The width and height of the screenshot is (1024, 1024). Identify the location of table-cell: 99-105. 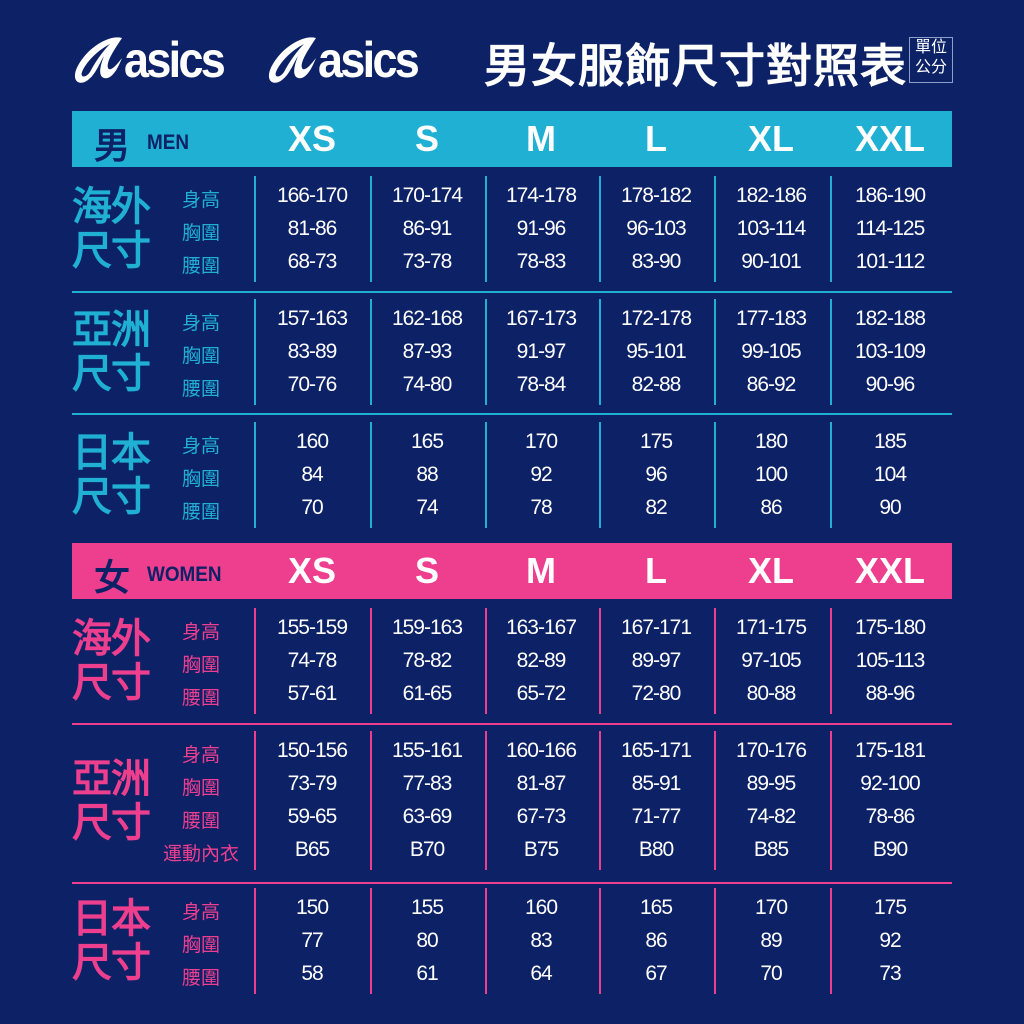
(771, 351).